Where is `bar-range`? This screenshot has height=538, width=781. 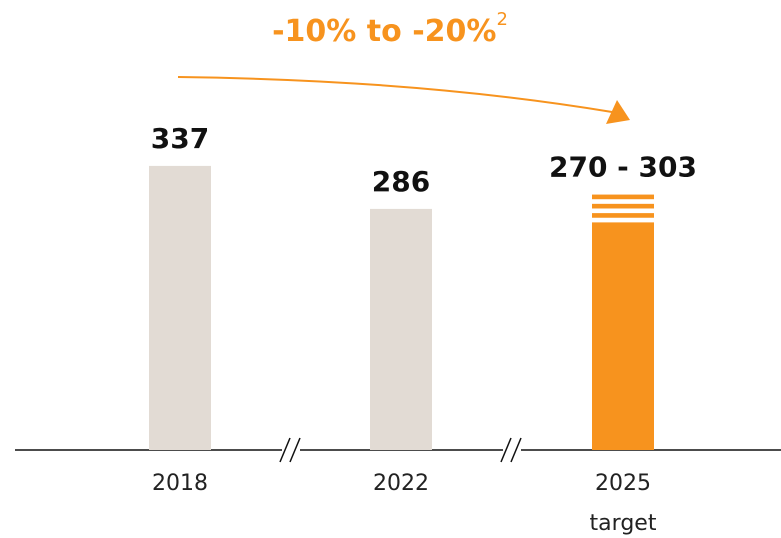
bar-range is located at coordinates (623, 206).